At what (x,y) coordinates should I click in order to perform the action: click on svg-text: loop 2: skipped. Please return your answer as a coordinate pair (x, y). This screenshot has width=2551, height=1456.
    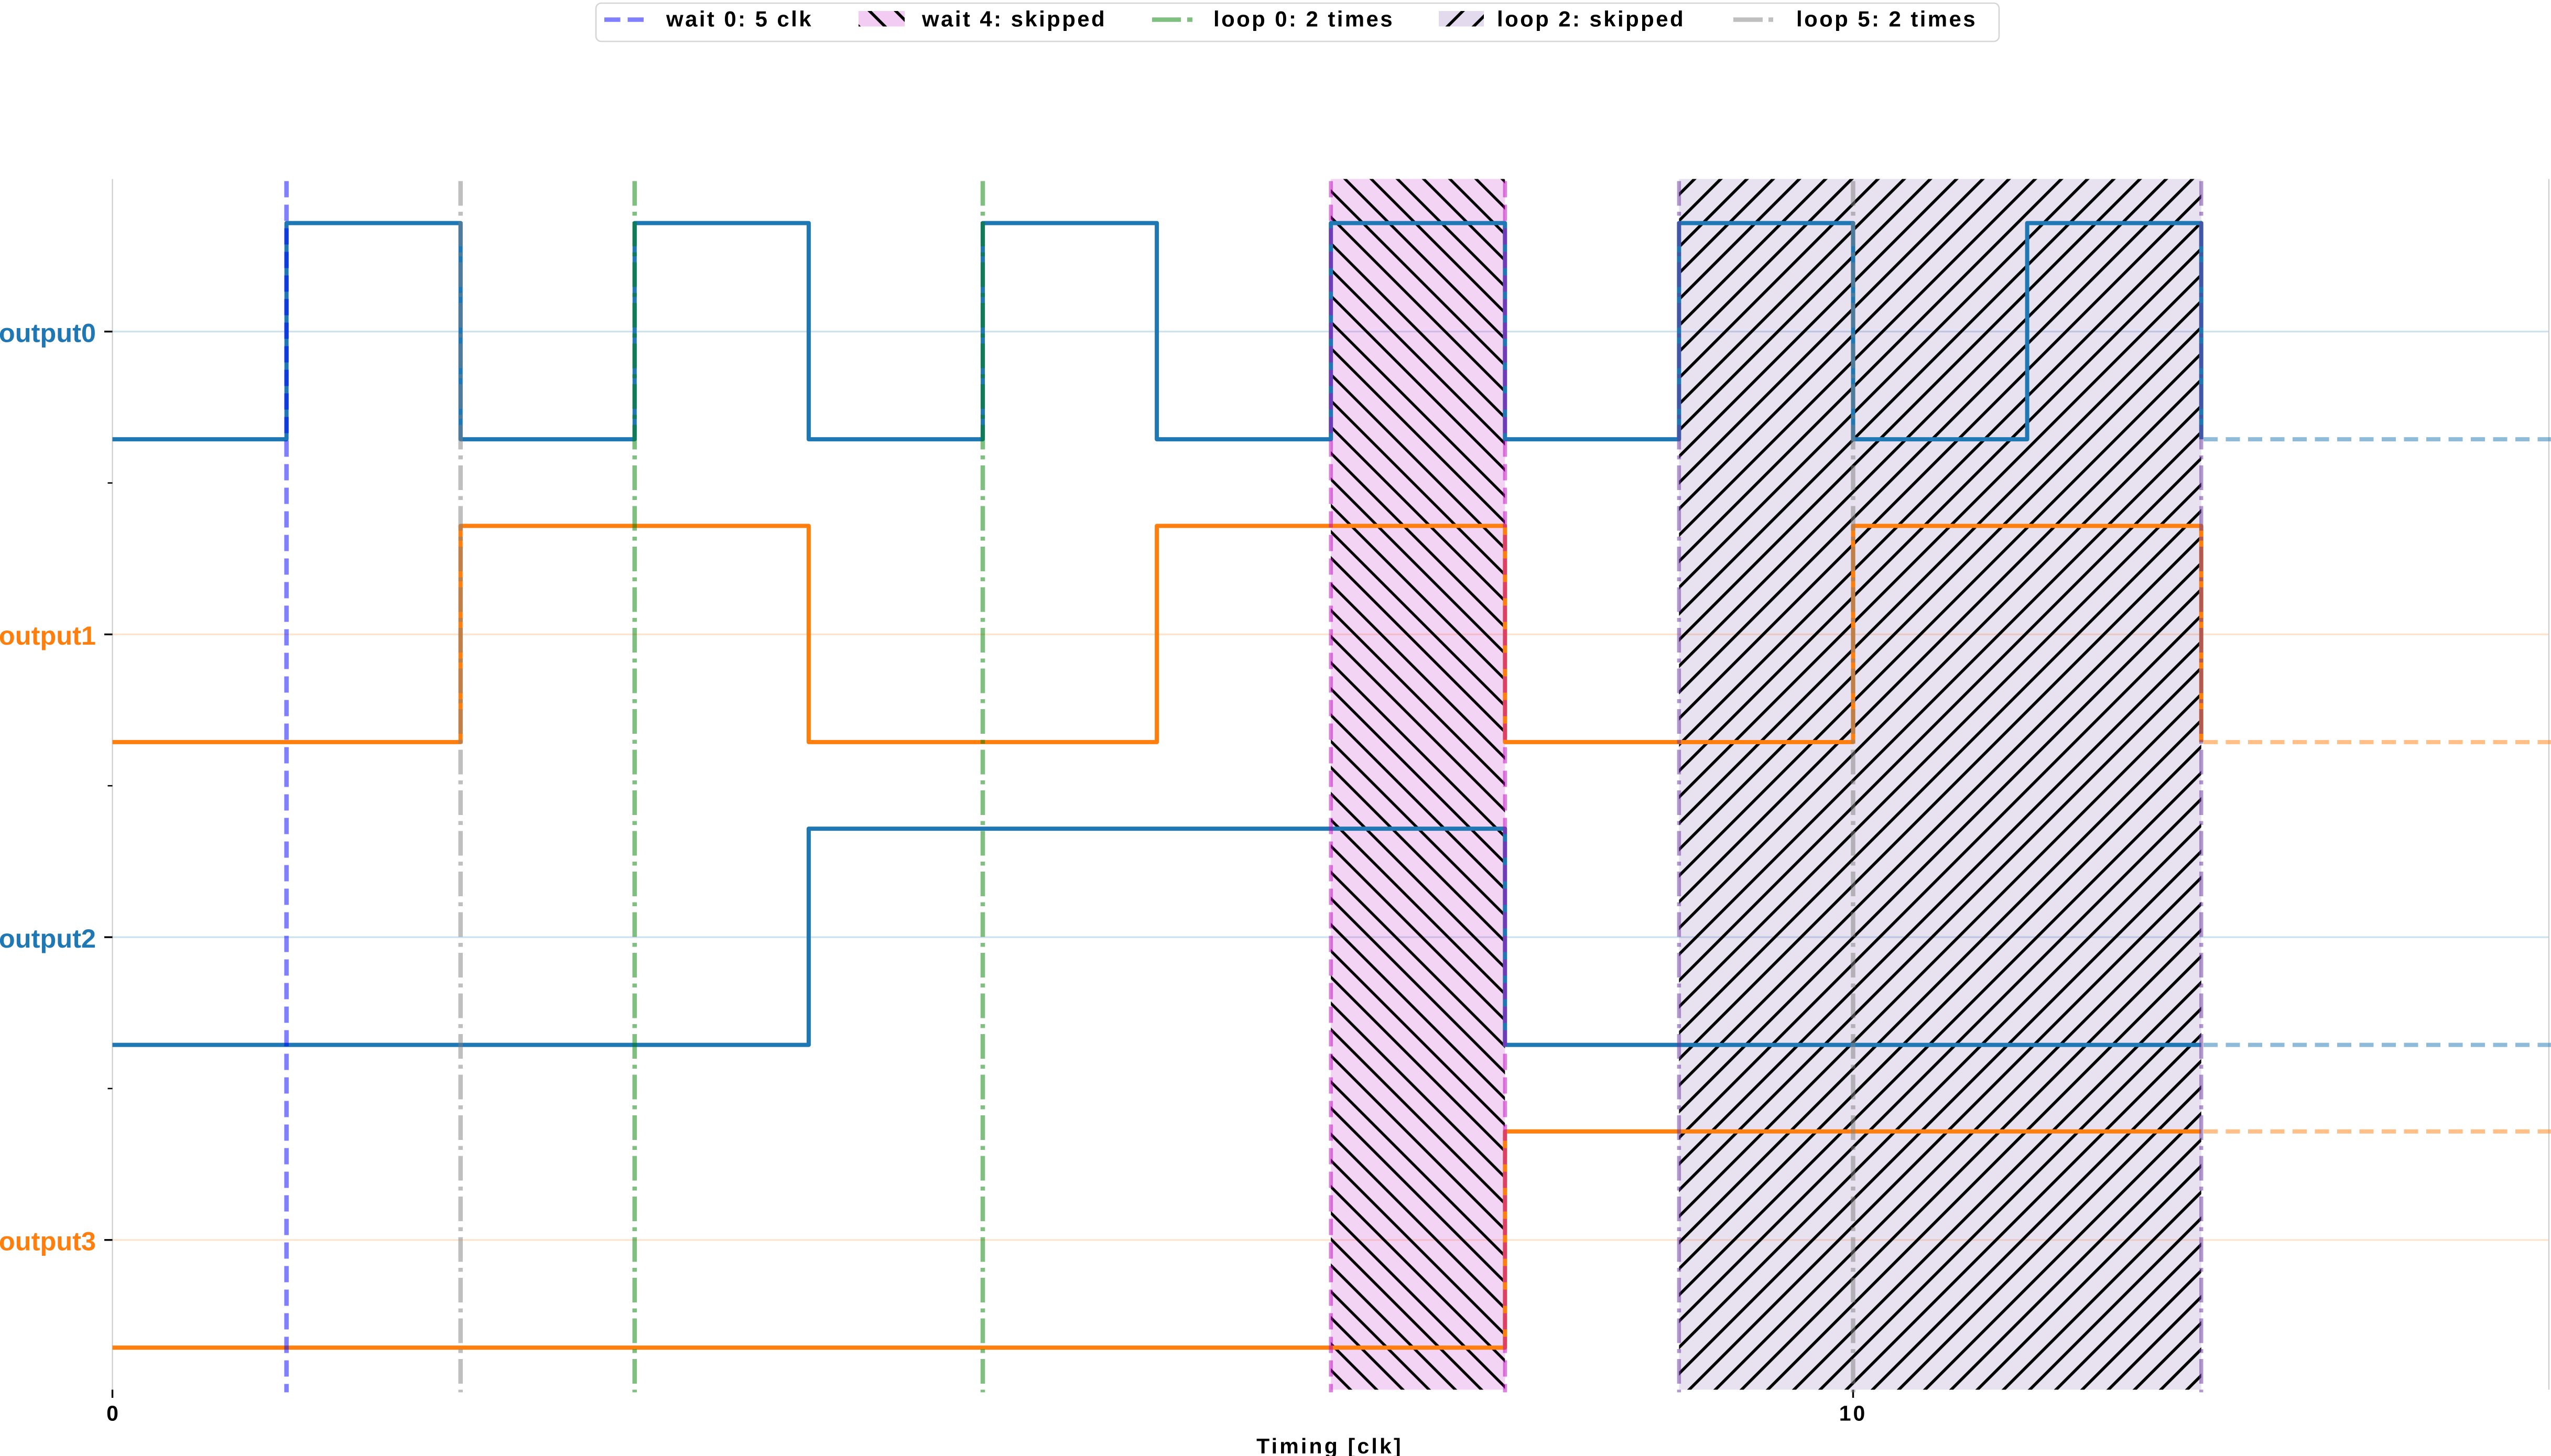
    Looking at the image, I should click on (1591, 19).